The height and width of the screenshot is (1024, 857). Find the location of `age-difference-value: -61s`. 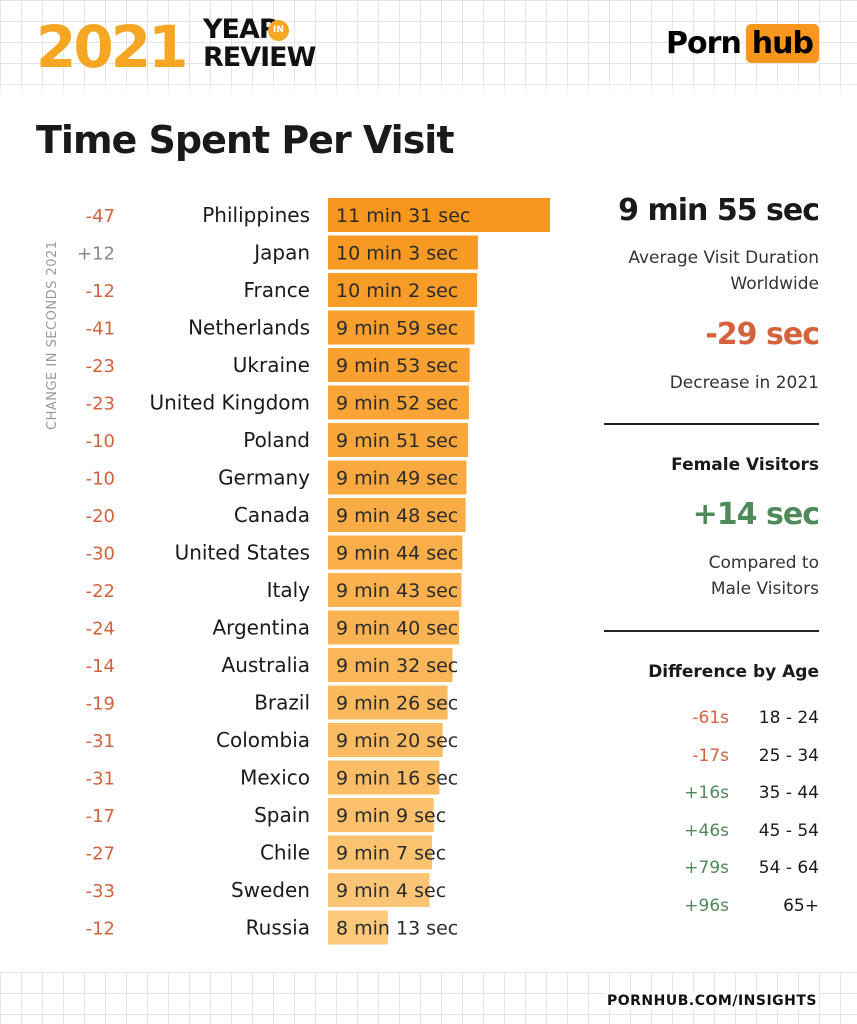

age-difference-value: -61s is located at coordinates (710, 718).